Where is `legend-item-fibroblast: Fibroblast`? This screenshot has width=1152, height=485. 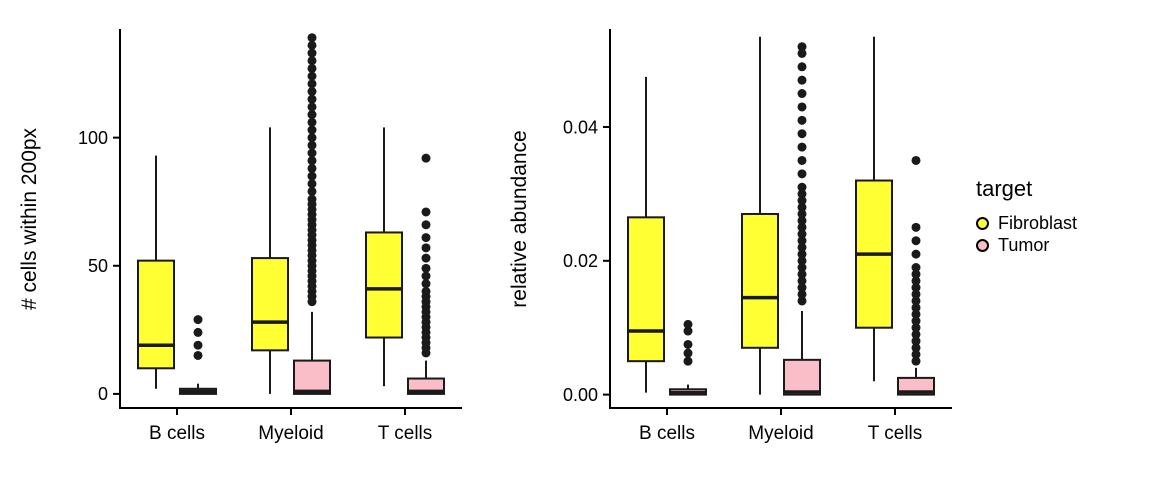
legend-item-fibroblast: Fibroblast is located at coordinates (1026, 223).